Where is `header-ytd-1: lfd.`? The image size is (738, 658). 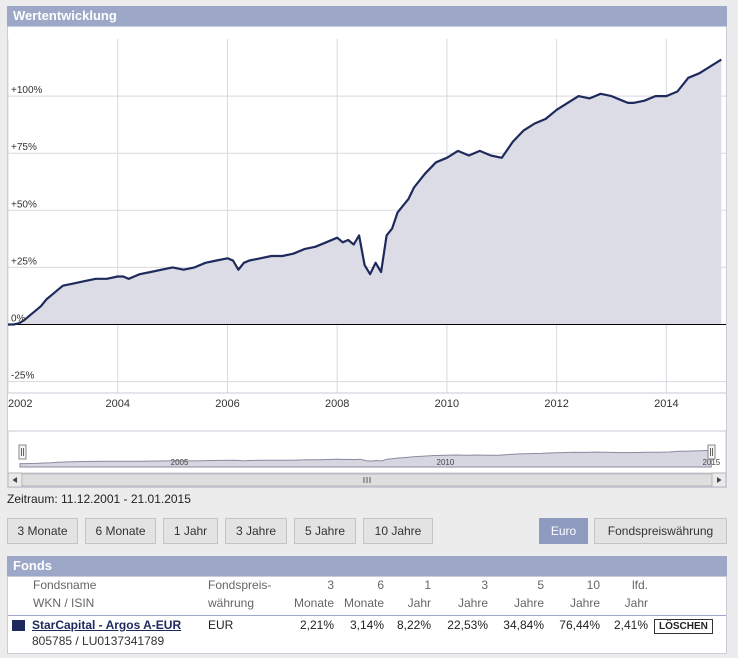 header-ytd-1: lfd. is located at coordinates (639, 585).